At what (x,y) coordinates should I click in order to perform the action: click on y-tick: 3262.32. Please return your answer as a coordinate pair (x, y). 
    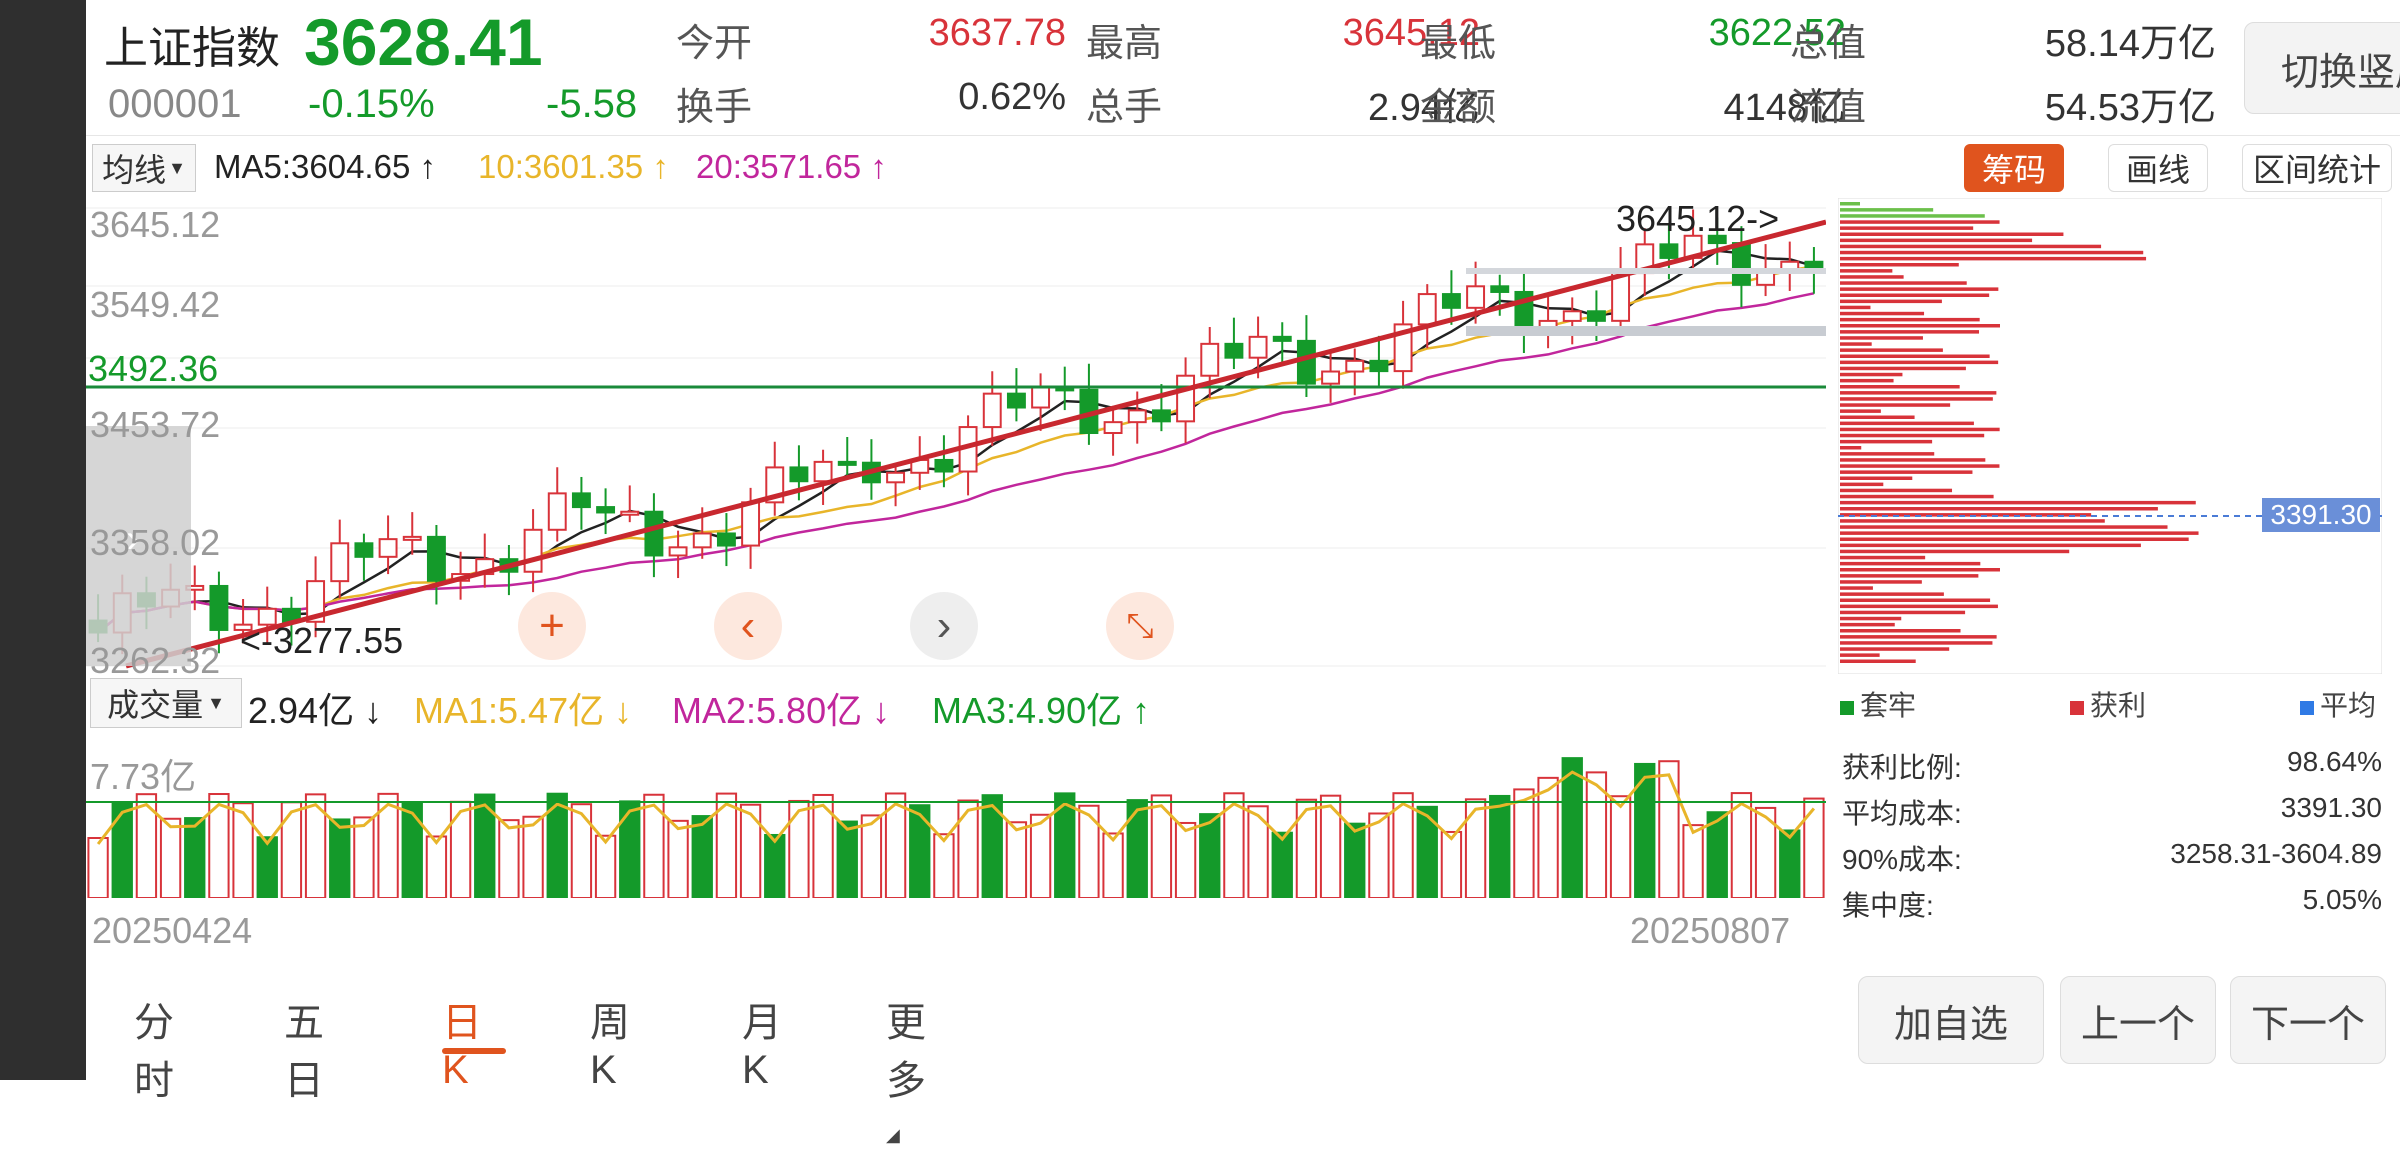
    Looking at the image, I should click on (155, 660).